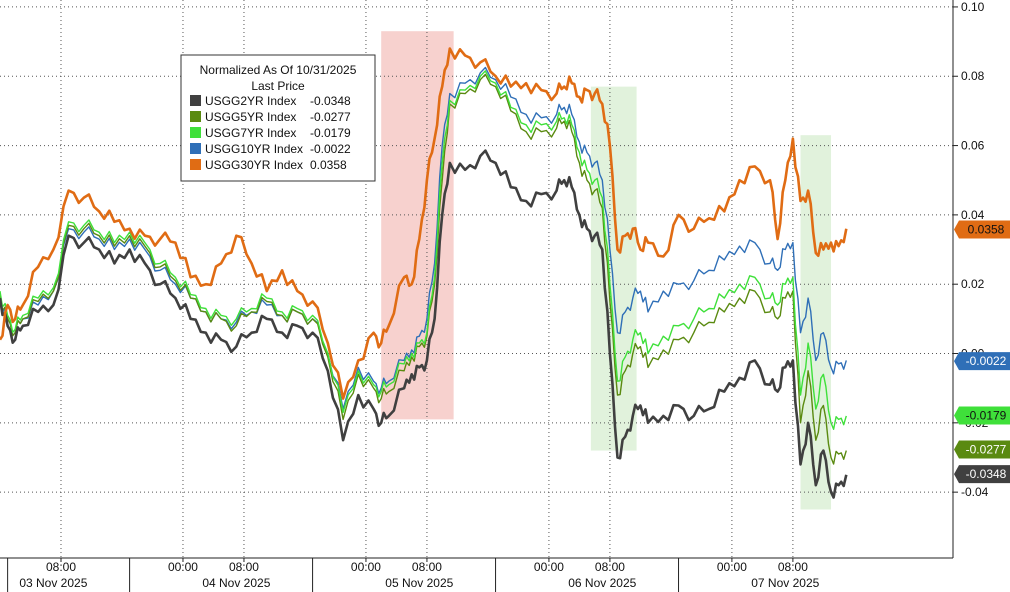  Describe the element at coordinates (330, 149) in the screenshot. I see `legend-series-value: -0.0022` at that location.